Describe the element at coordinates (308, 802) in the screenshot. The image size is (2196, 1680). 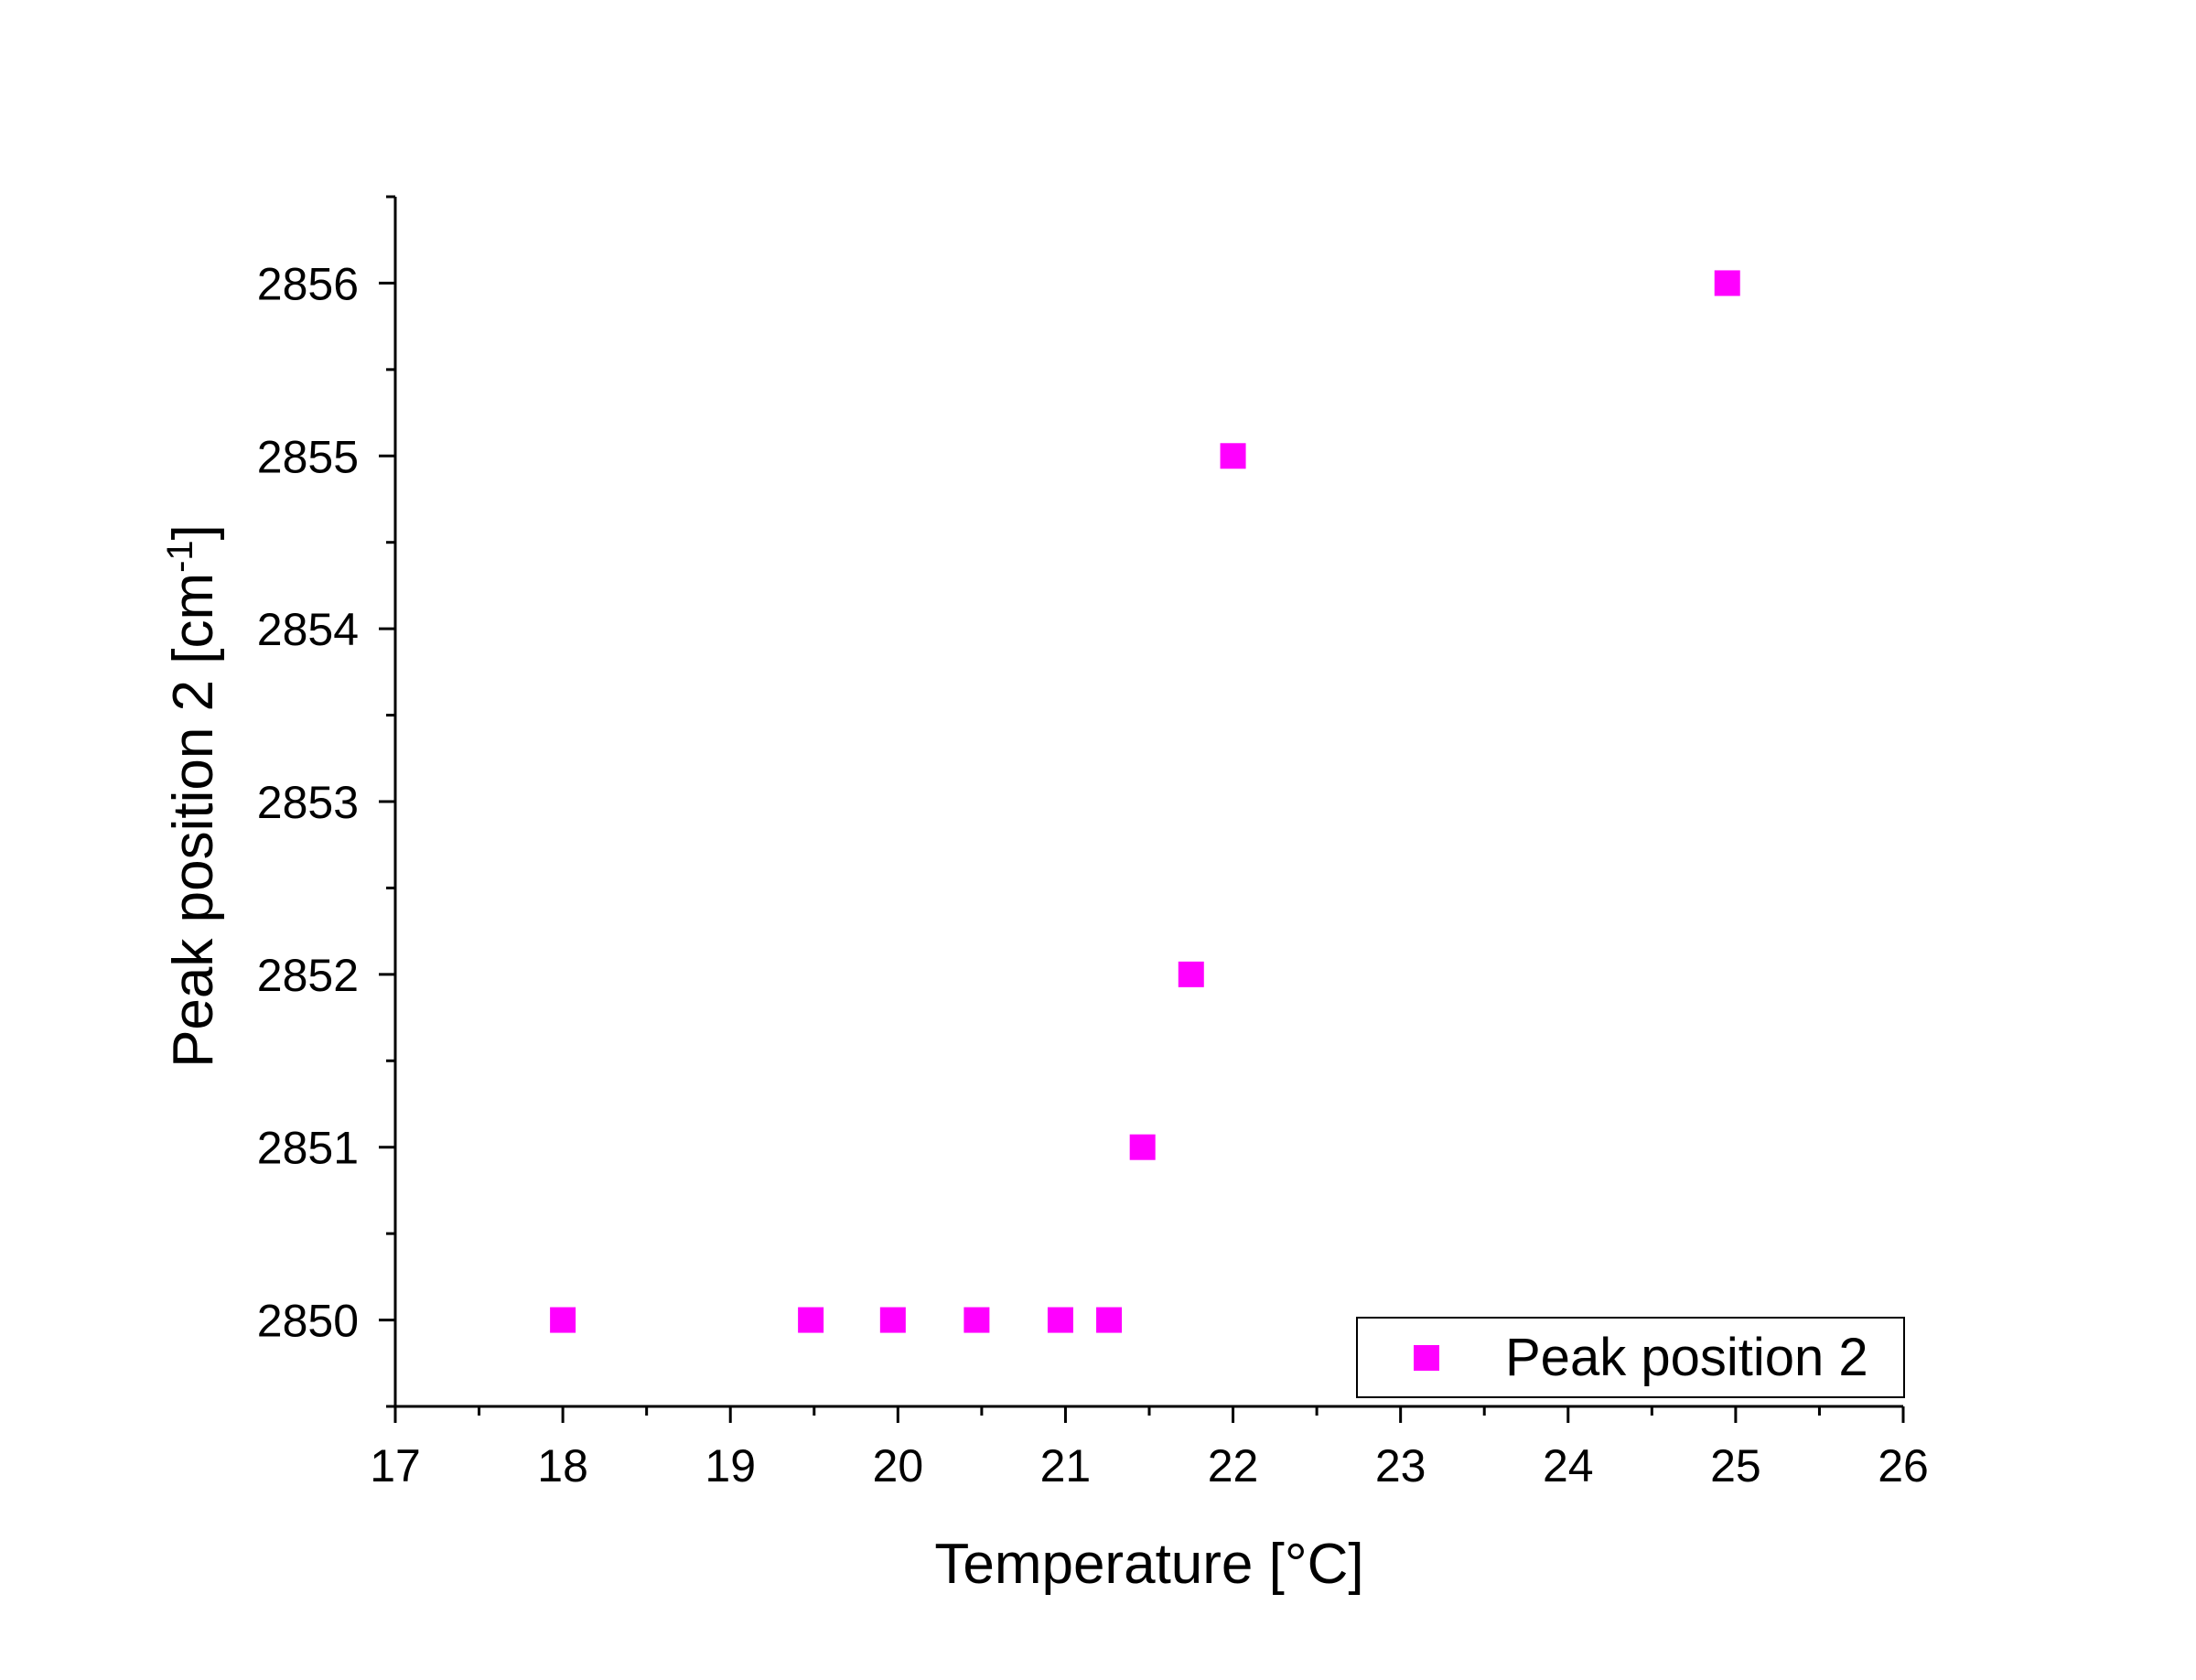
I see `y-tick-label: 2853` at that location.